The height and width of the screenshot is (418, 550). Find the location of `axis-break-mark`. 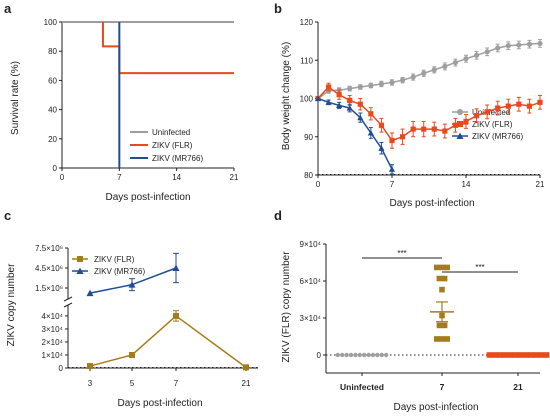

axis-break-mark is located at coordinates (68, 299).